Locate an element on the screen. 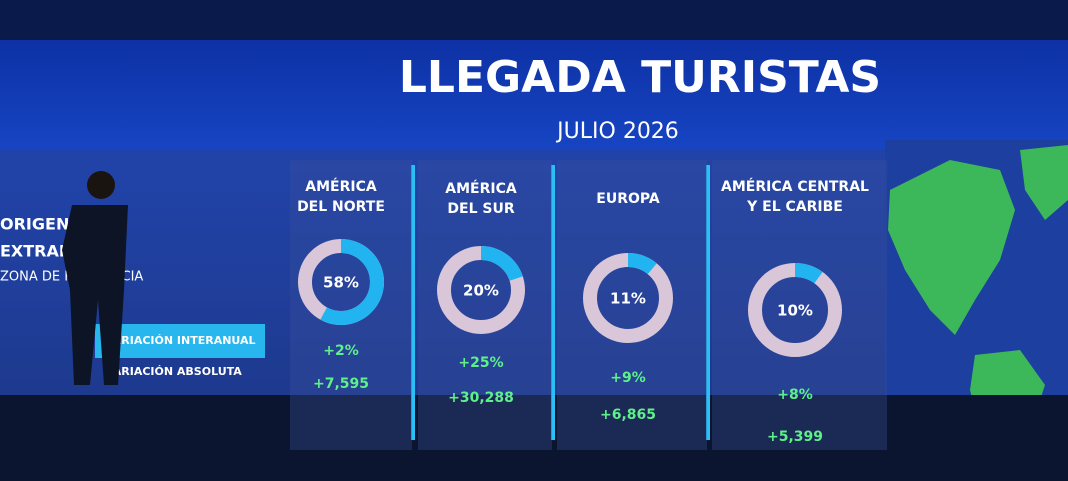 Image resolution: width=1068 pixels, height=481 pixels. presenter-body is located at coordinates (95, 295).